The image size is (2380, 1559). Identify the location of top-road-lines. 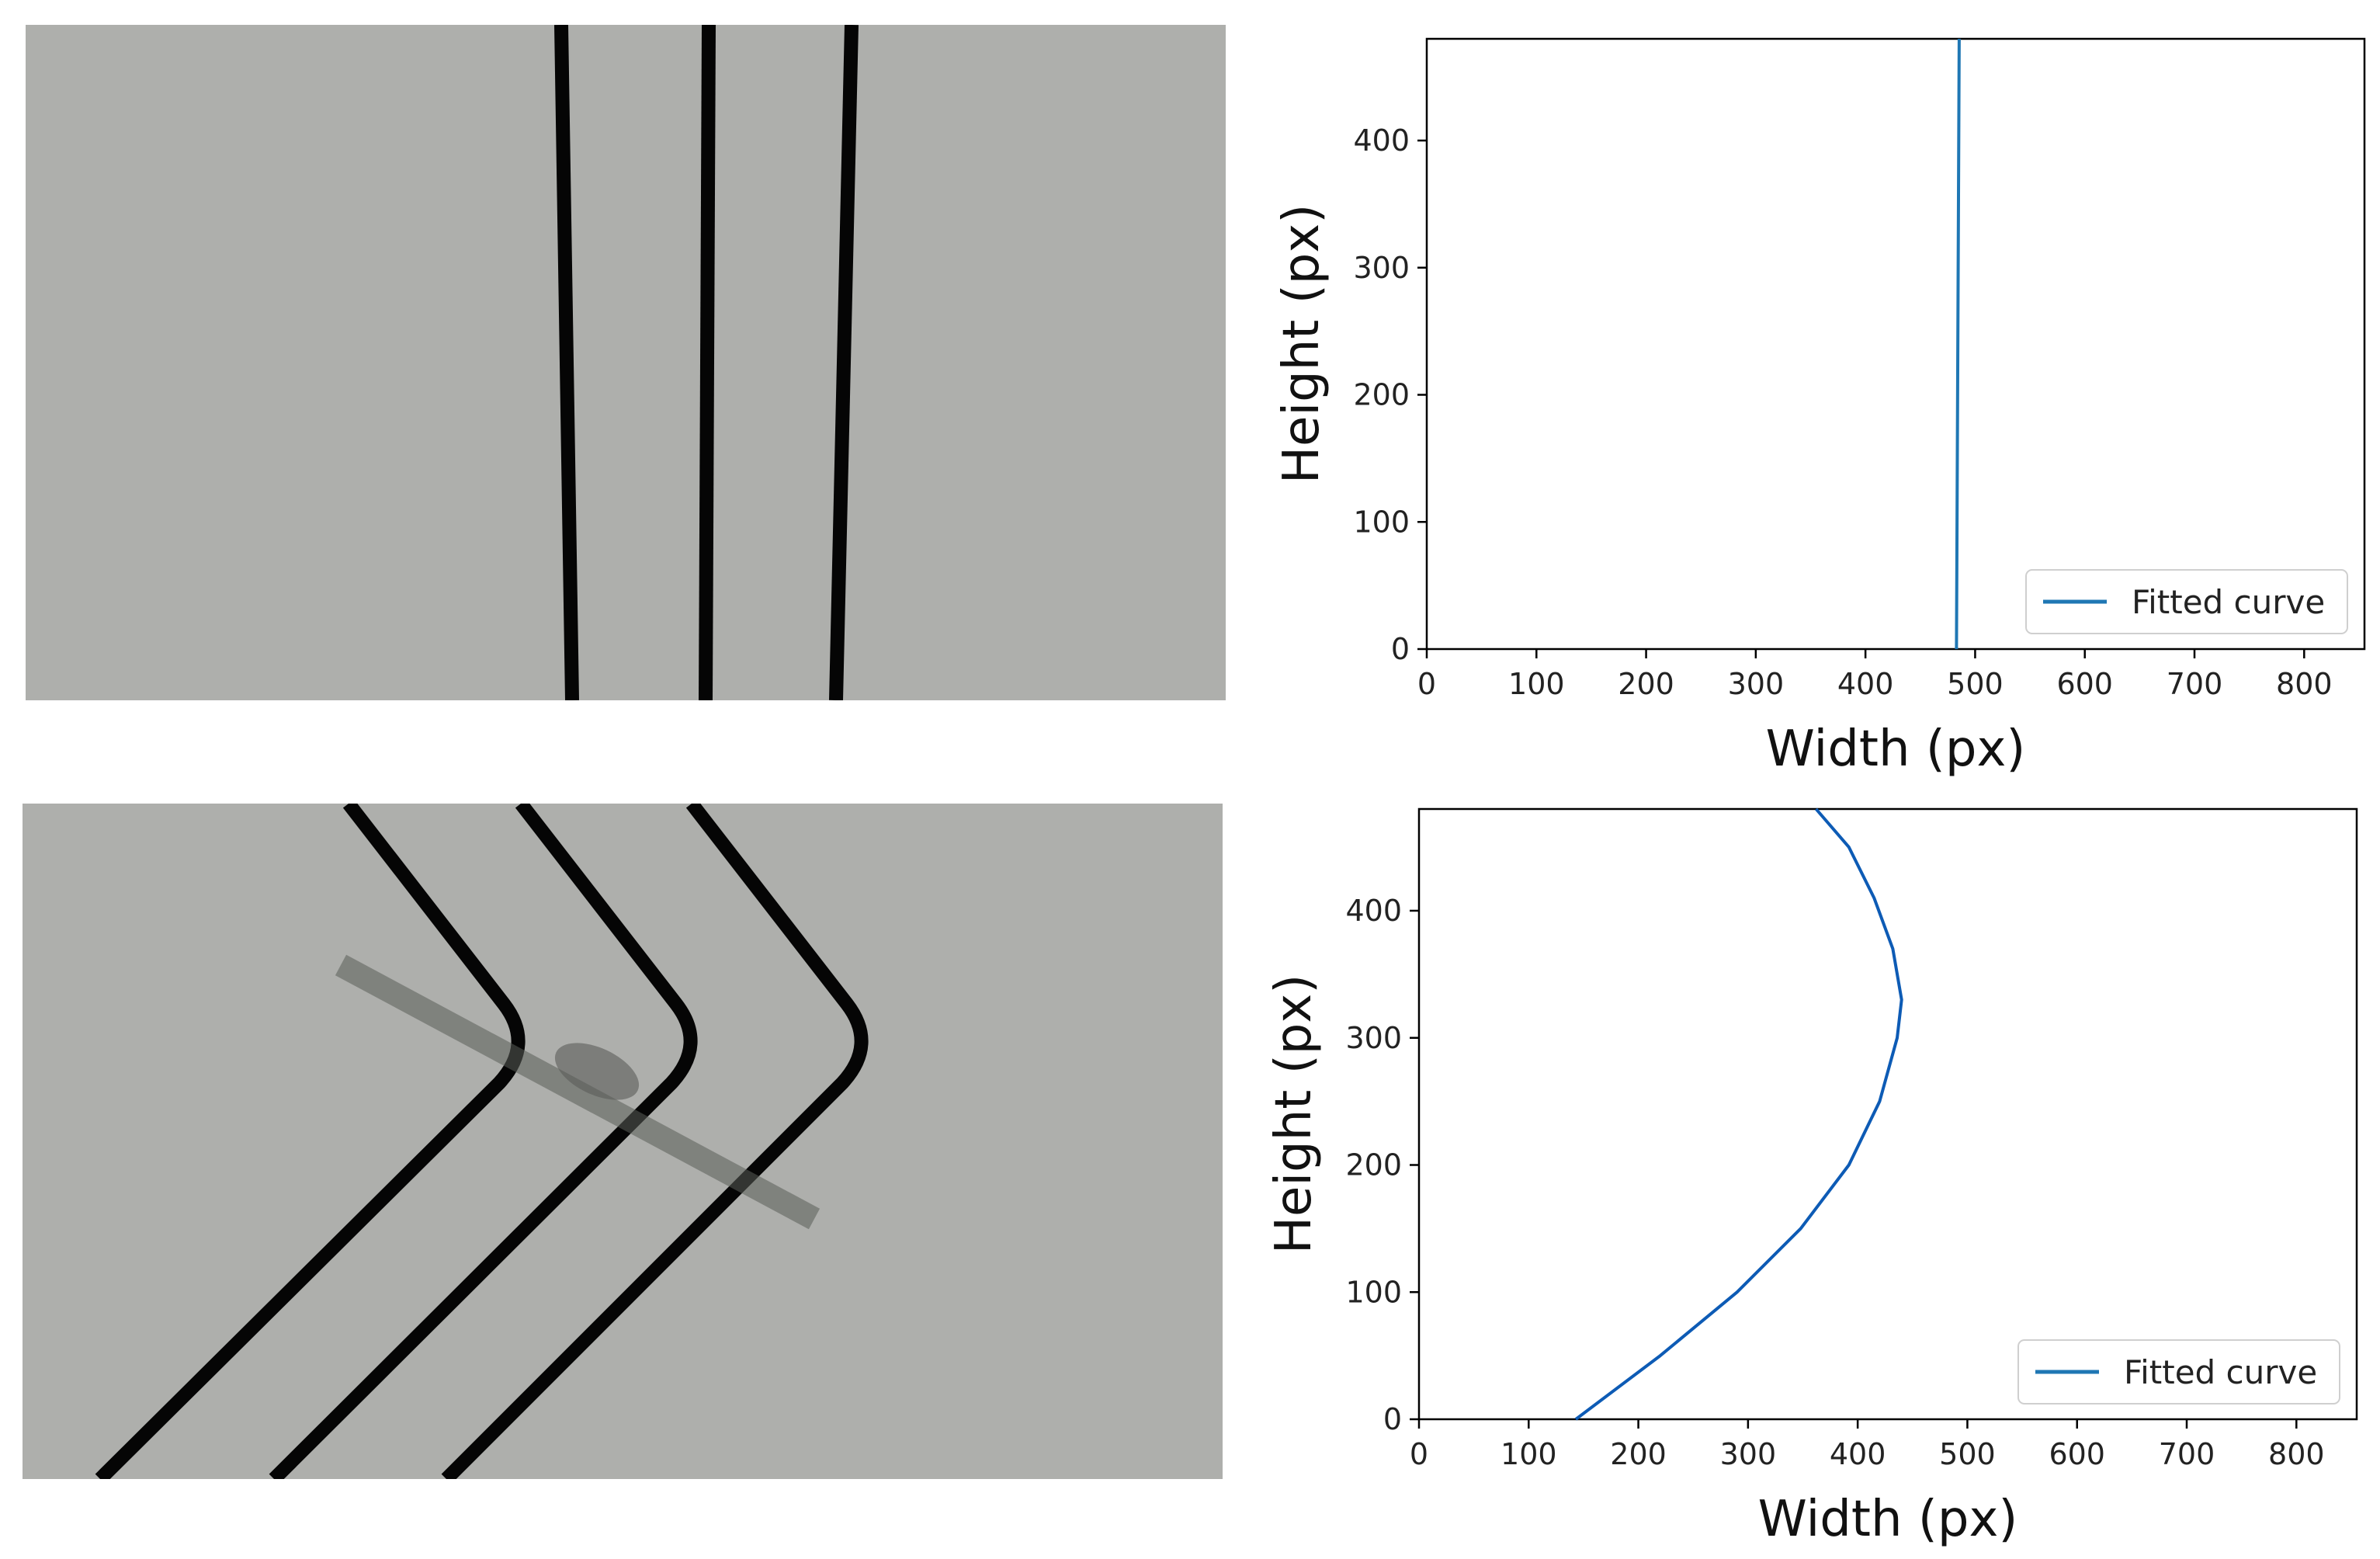
(706, 362).